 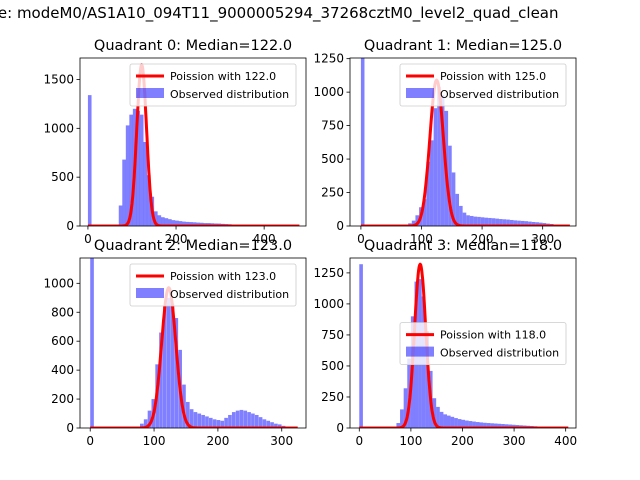 I want to click on quadrant-1-legend-label-observed: Observed distribution, so click(x=499, y=94).